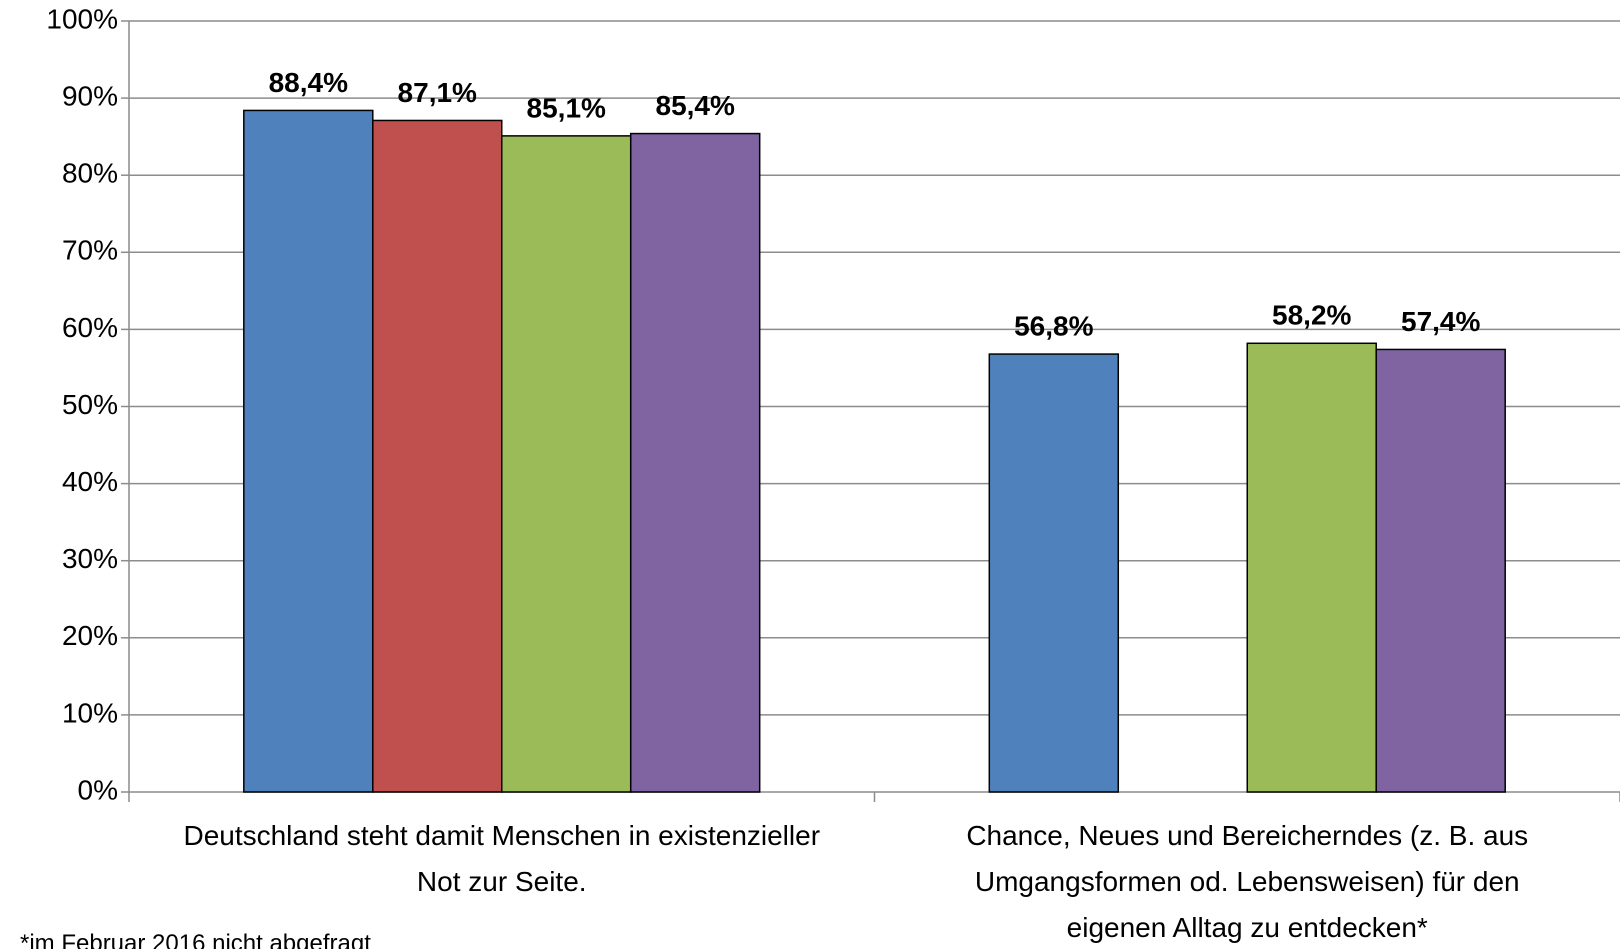 The height and width of the screenshot is (949, 1620). What do you see at coordinates (90, 250) in the screenshot?
I see `y-tick-label: 70%` at bounding box center [90, 250].